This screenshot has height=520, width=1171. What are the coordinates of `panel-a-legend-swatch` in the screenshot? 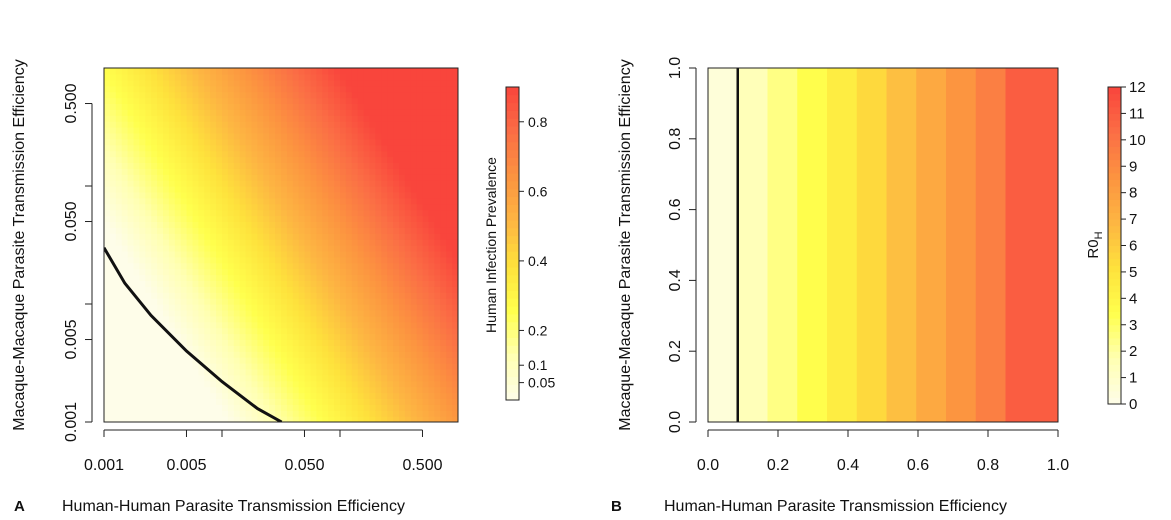 It's located at (512, 200).